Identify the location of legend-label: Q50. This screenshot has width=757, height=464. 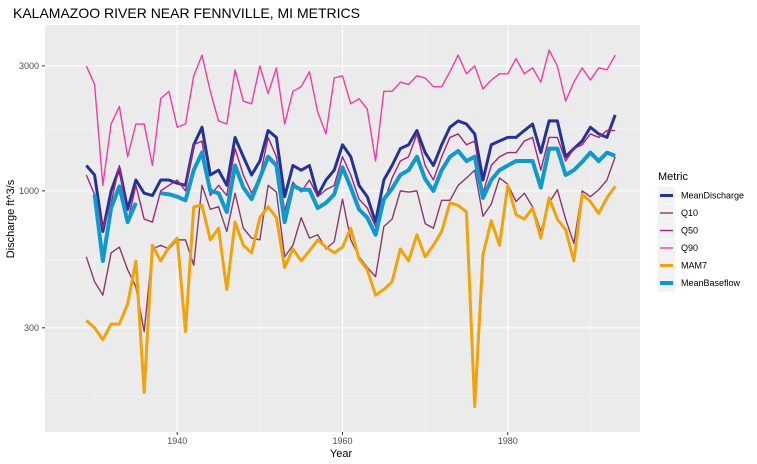
(689, 231).